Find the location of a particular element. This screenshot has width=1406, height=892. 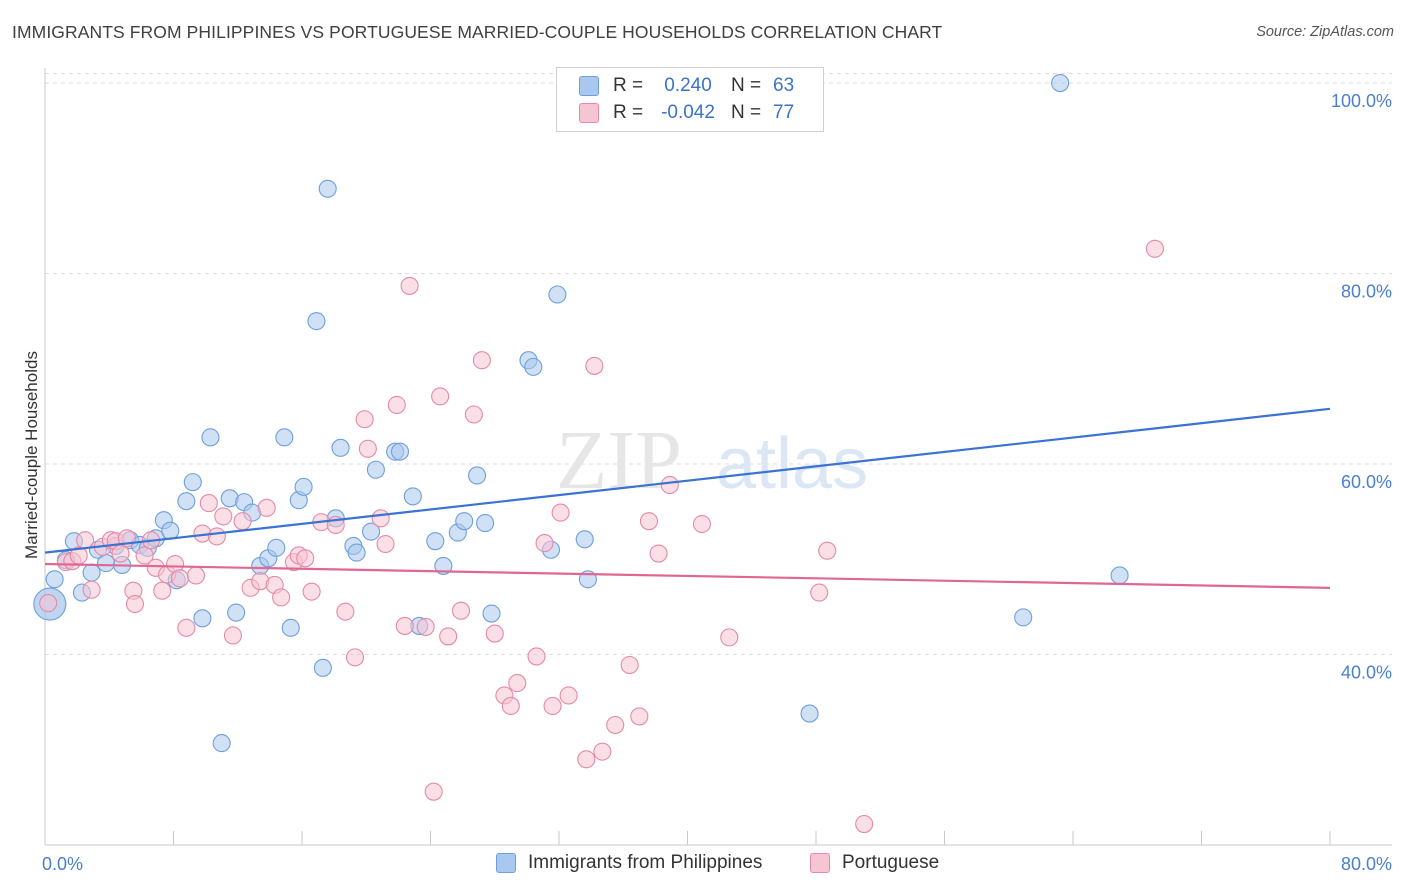

source-credit: Source: ZipAtlas.com is located at coordinates (1325, 32).